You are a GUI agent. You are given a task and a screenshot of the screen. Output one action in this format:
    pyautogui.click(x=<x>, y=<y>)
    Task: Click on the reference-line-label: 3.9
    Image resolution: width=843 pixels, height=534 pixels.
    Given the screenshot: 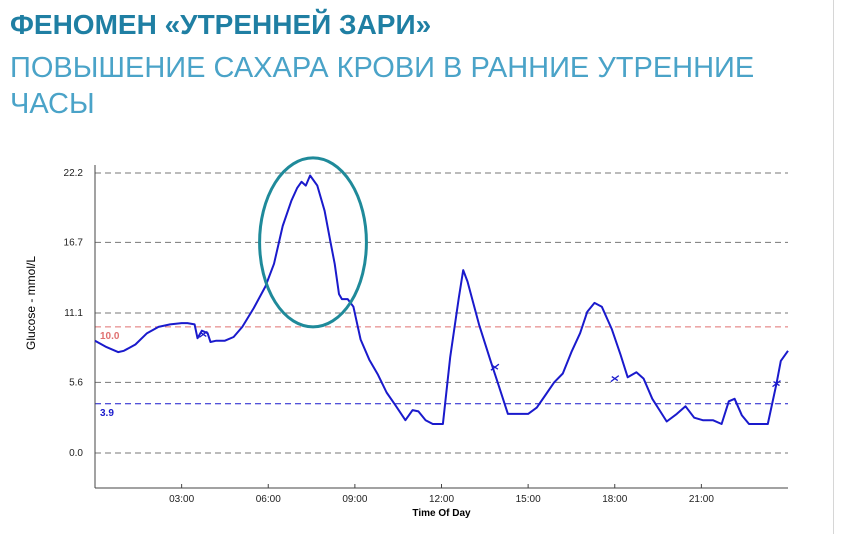 What is the action you would take?
    pyautogui.click(x=107, y=413)
    